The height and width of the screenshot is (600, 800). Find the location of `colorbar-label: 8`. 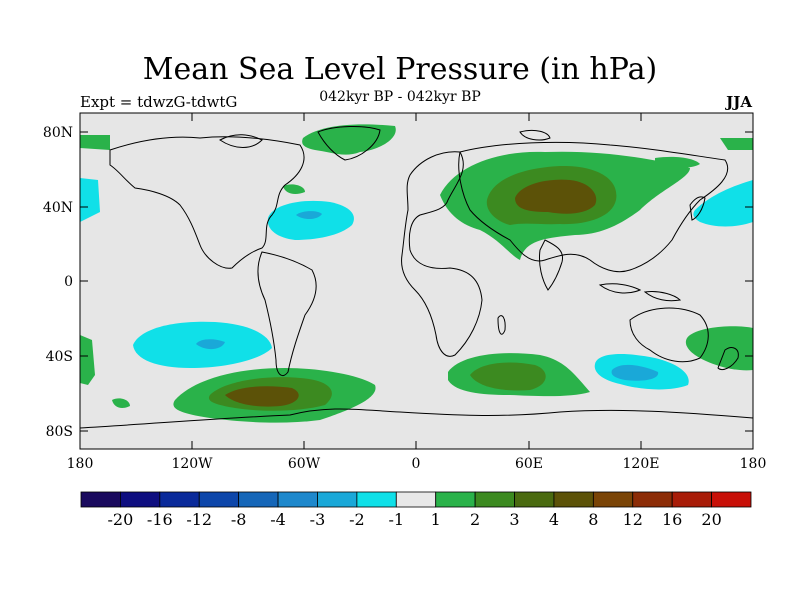

colorbar-label: 8 is located at coordinates (593, 519).